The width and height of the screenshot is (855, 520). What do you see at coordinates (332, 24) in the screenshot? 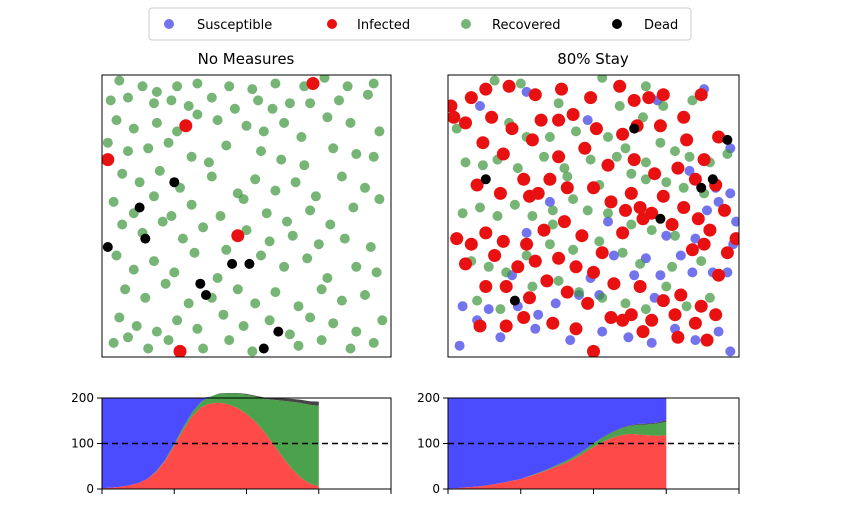
I see `legend-marker-infected` at bounding box center [332, 24].